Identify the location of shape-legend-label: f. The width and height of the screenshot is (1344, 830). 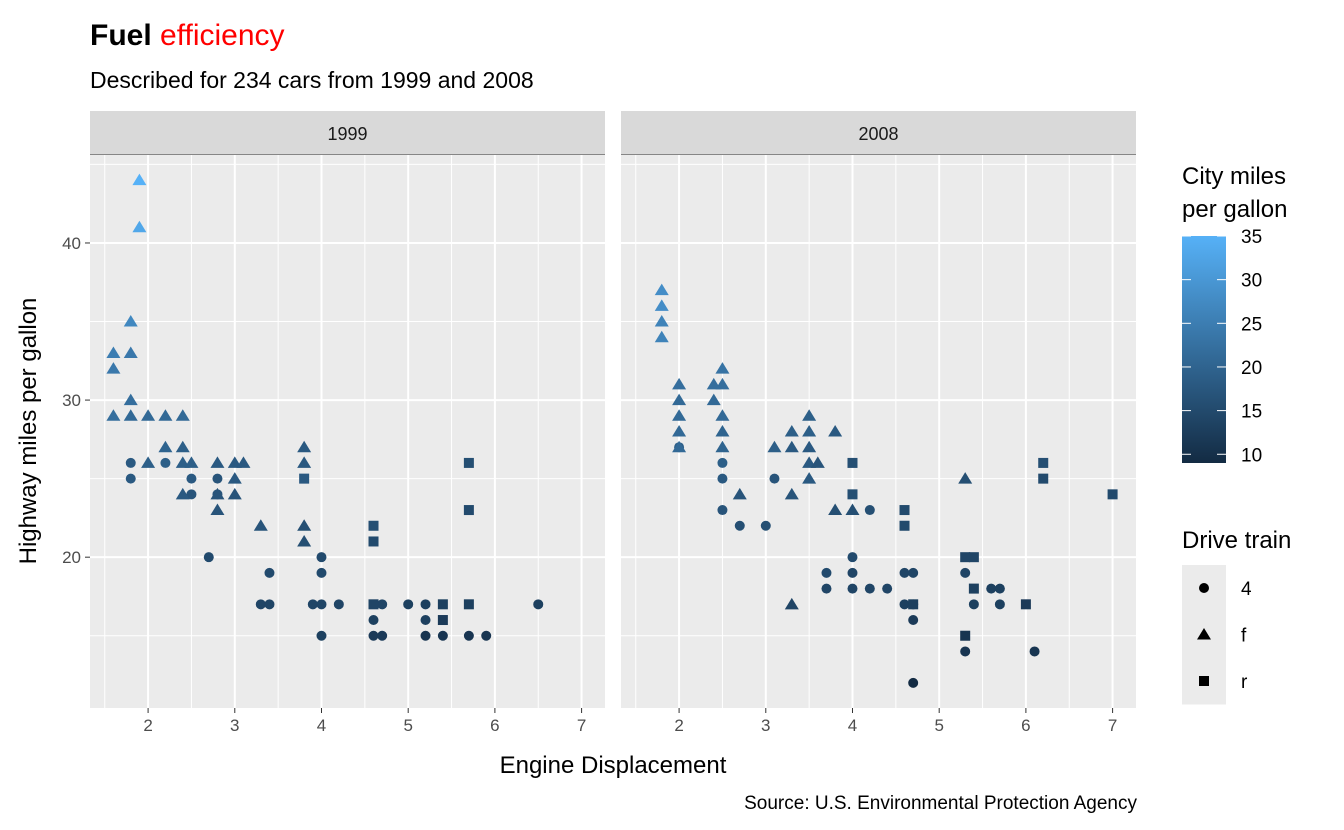
(1244, 636).